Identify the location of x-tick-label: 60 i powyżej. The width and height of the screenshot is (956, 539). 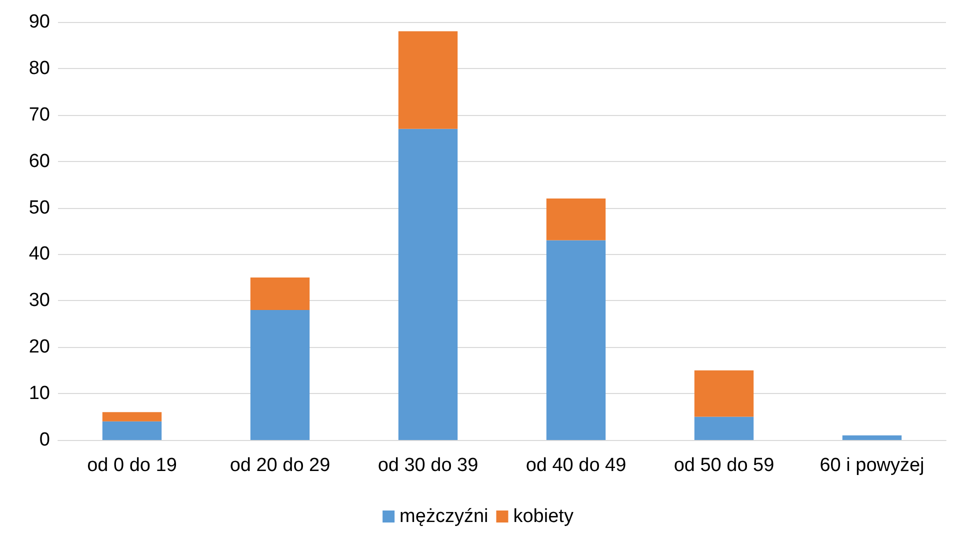
(872, 465).